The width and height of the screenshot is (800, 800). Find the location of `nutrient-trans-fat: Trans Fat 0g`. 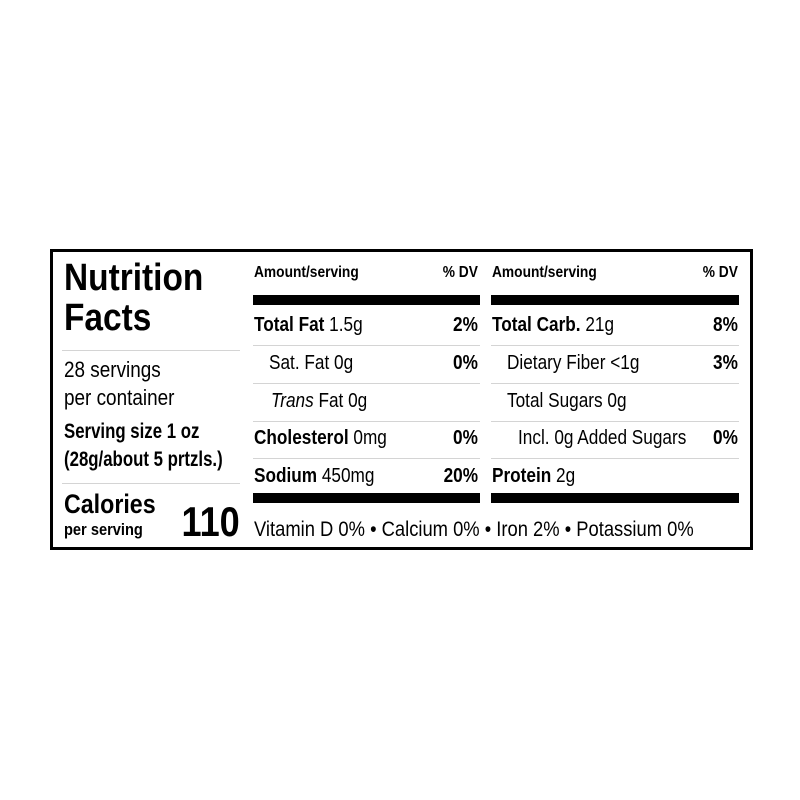

nutrient-trans-fat: Trans Fat 0g is located at coordinates (319, 401).